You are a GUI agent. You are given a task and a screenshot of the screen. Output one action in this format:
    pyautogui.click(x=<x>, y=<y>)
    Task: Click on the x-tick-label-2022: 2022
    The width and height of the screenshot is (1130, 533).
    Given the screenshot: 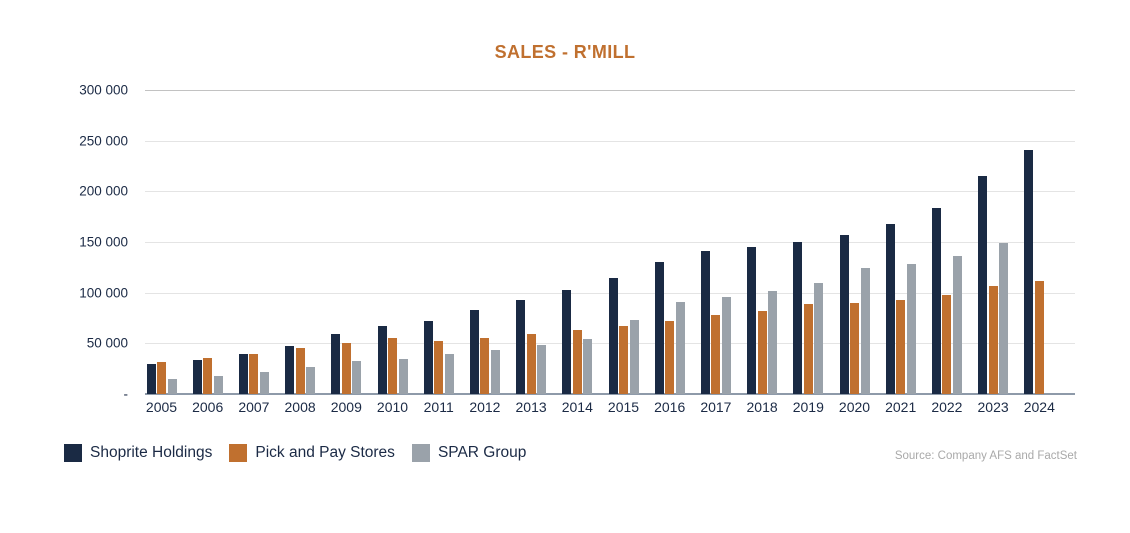 What is the action you would take?
    pyautogui.click(x=947, y=407)
    